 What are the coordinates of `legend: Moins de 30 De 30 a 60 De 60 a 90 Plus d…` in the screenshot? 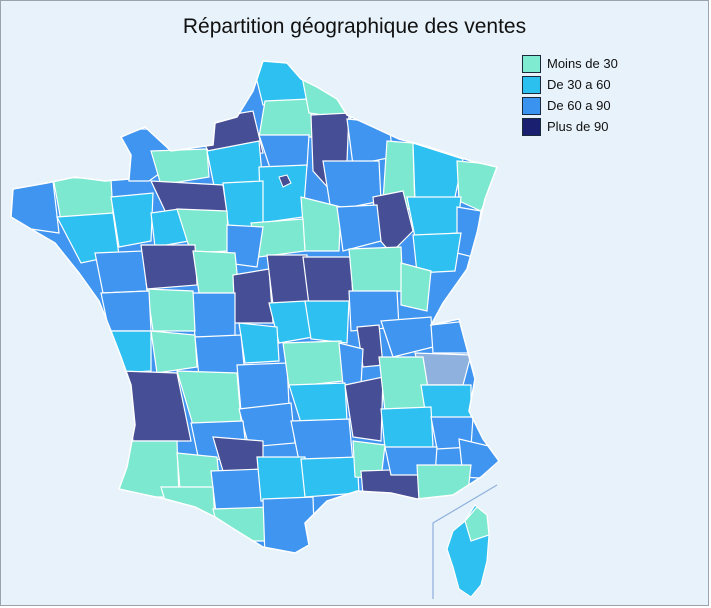 It's located at (570, 95).